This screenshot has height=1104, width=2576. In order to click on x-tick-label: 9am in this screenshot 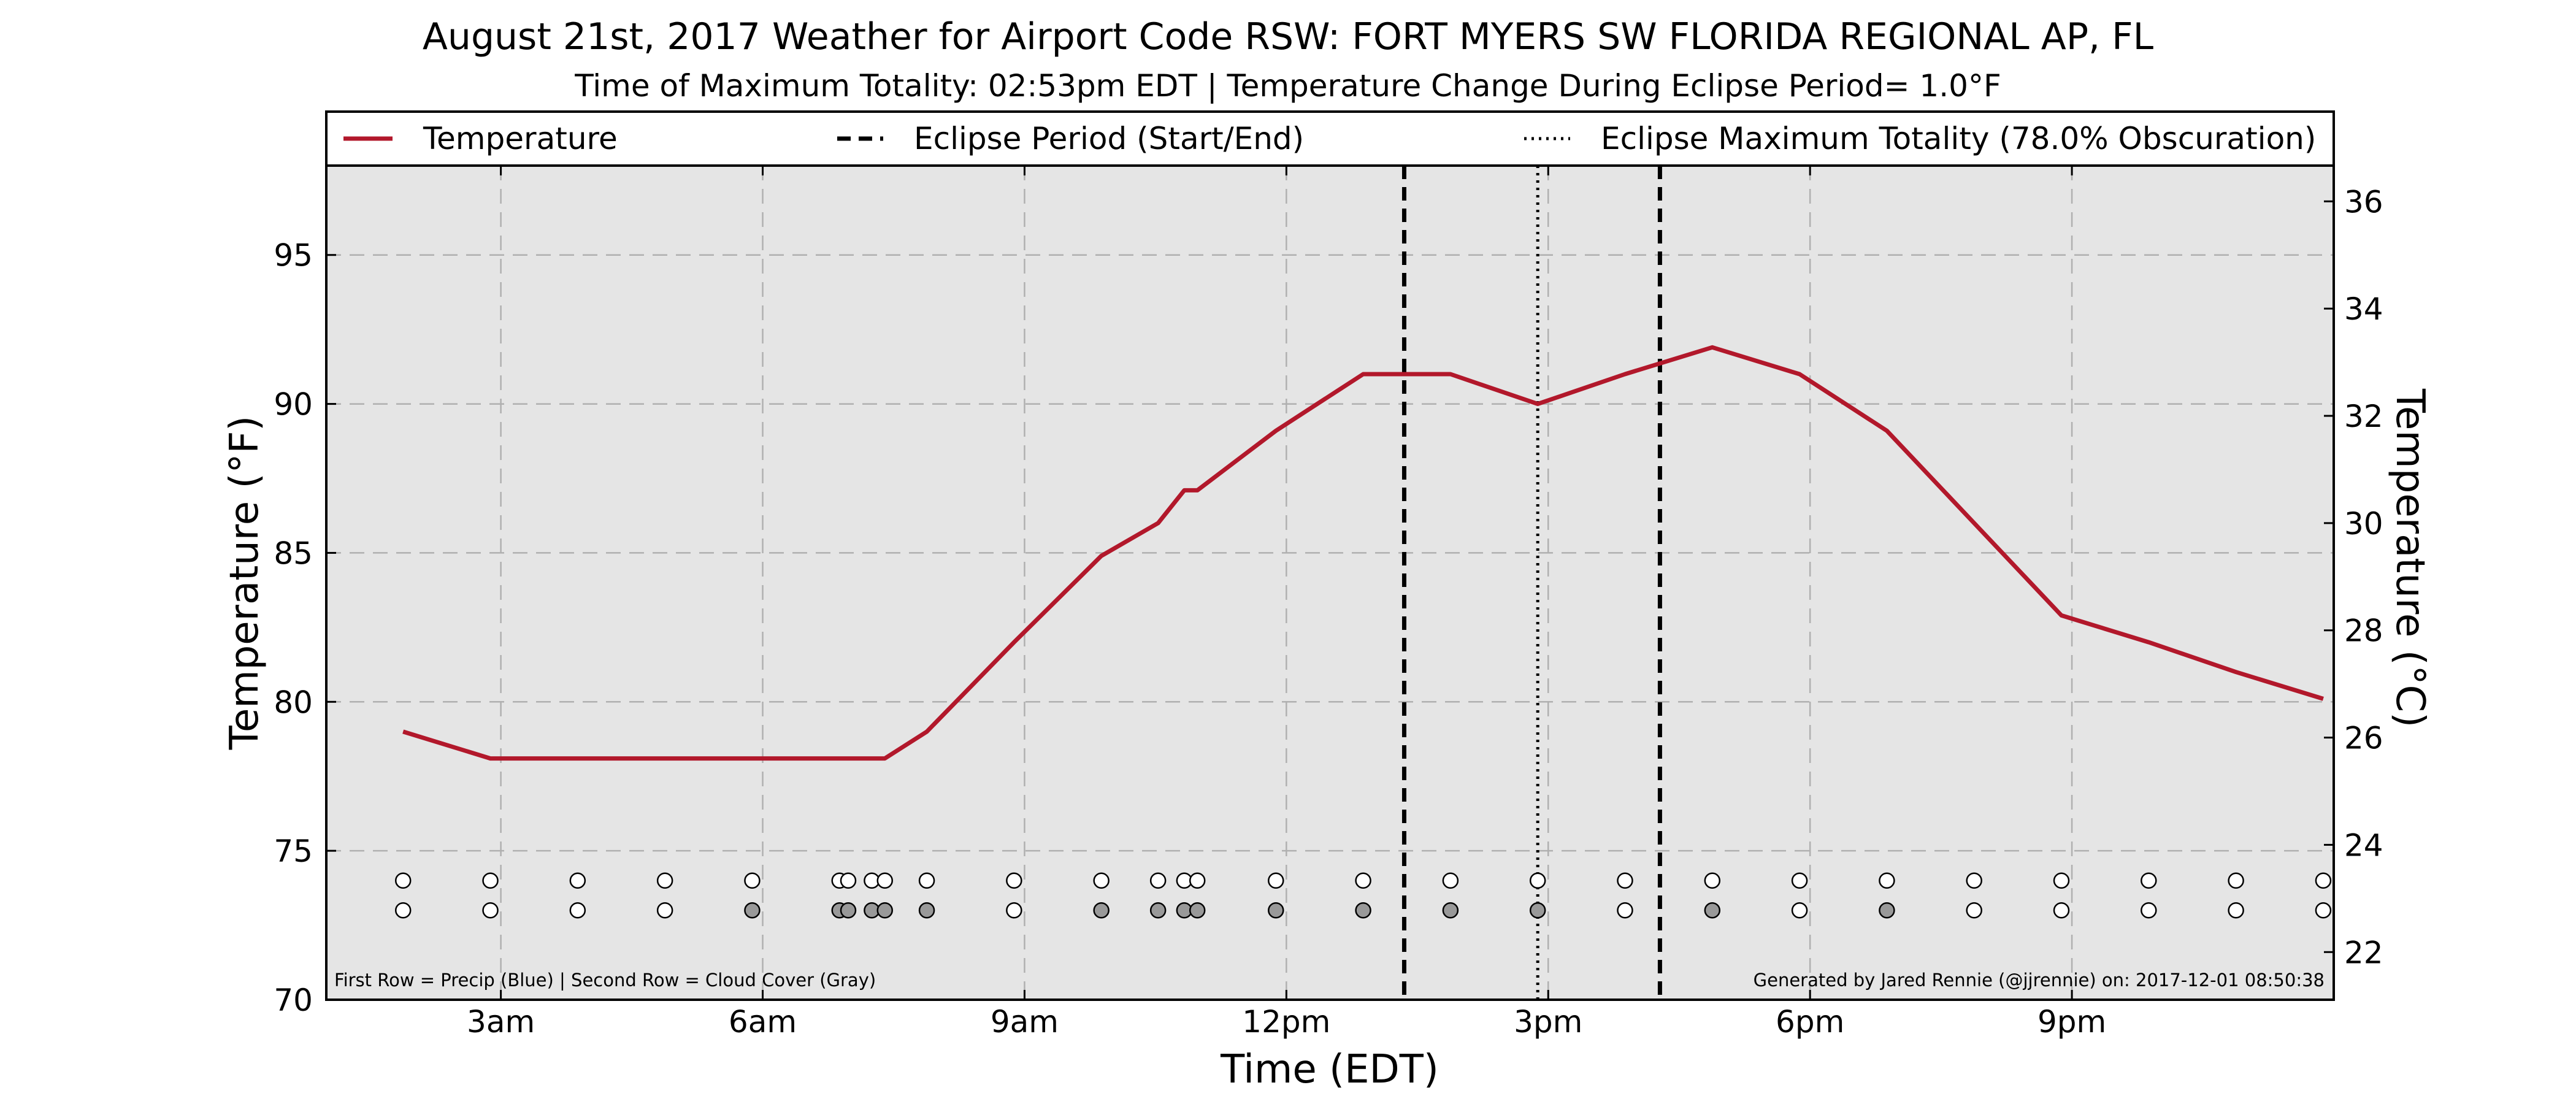, I will do `click(1025, 1022)`.